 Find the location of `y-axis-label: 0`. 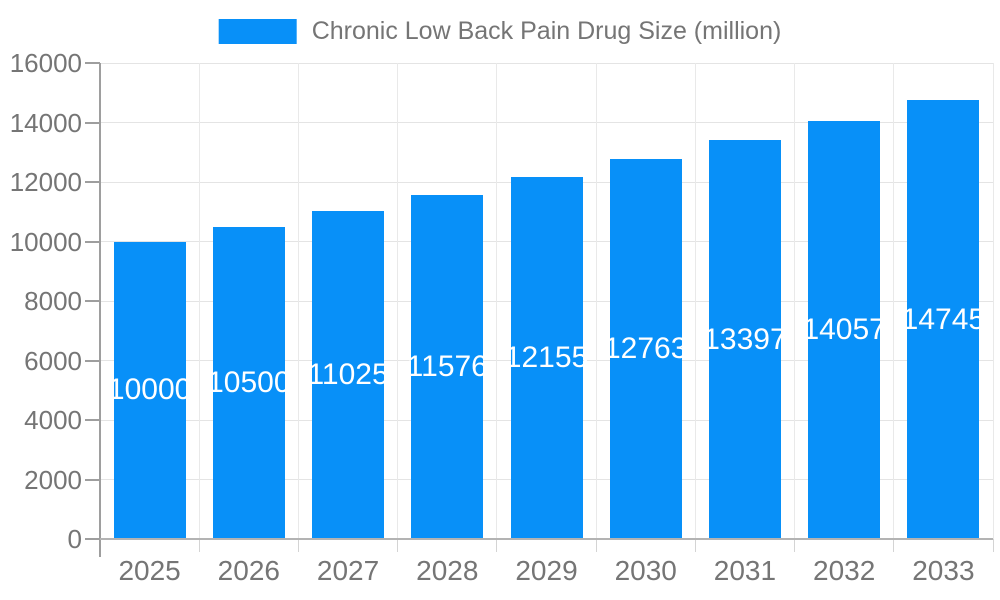

y-axis-label: 0 is located at coordinates (74, 539).